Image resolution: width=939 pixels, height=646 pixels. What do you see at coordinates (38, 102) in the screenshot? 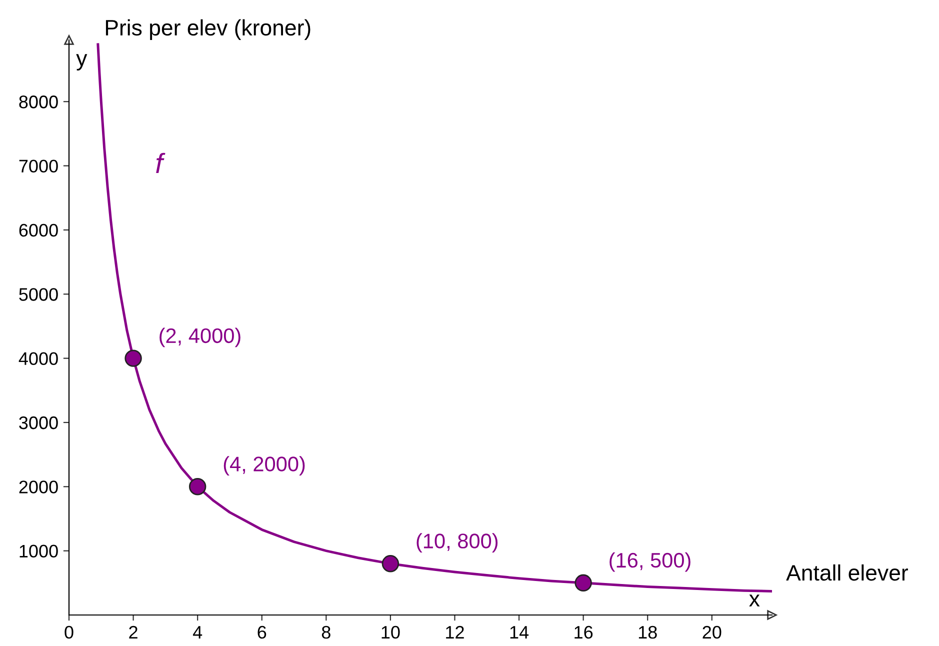
I see `y-tick-label: 8000` at bounding box center [38, 102].